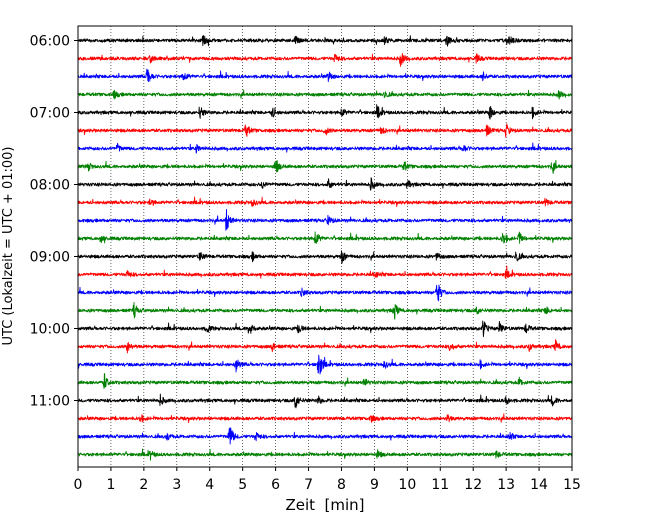 The image size is (650, 520). I want to click on x-tick-label: 12, so click(473, 485).